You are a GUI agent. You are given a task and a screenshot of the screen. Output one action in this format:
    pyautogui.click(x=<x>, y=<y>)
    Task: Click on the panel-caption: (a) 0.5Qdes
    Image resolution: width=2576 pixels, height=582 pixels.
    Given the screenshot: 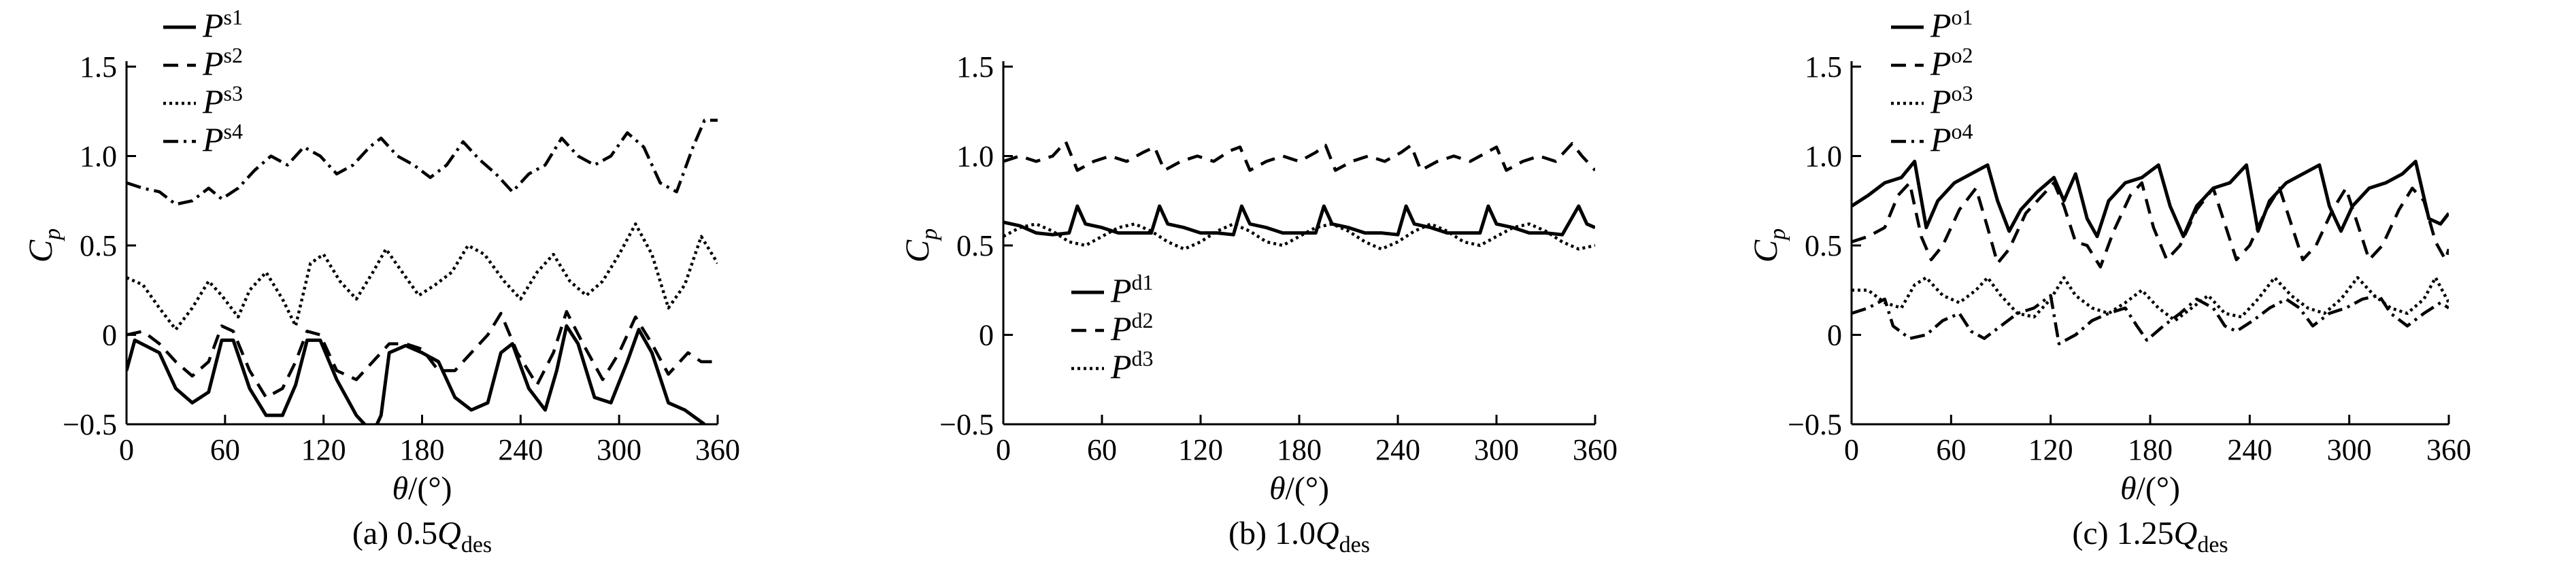 What is the action you would take?
    pyautogui.click(x=422, y=537)
    